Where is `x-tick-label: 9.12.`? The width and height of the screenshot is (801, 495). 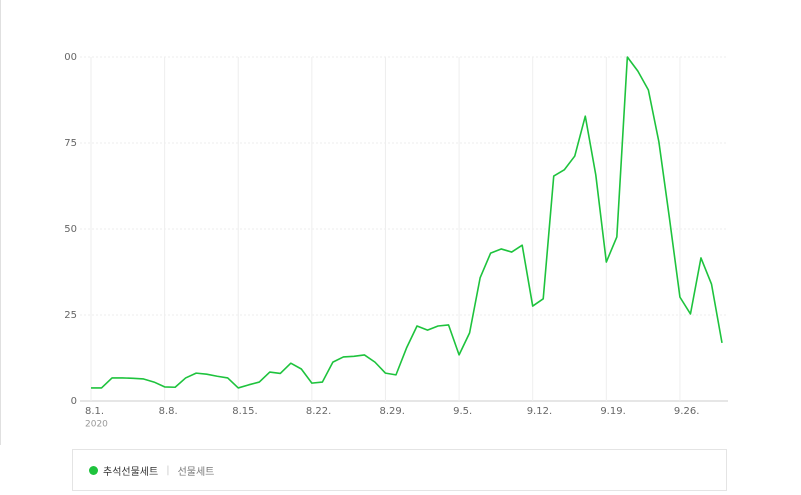
x-tick-label: 9.12. is located at coordinates (539, 411).